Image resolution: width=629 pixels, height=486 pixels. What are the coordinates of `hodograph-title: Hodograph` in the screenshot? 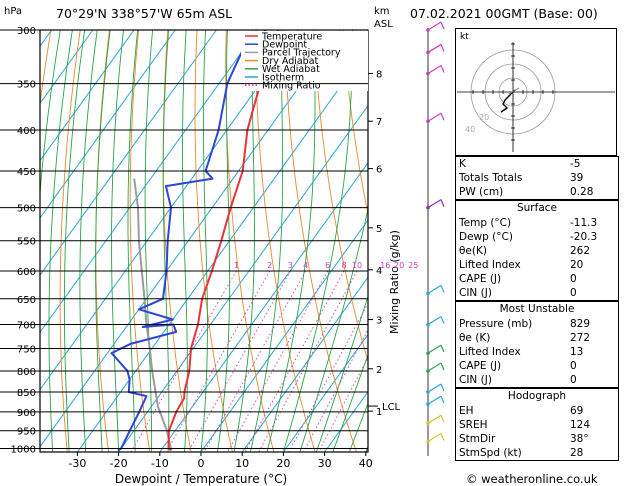 It's located at (537, 396).